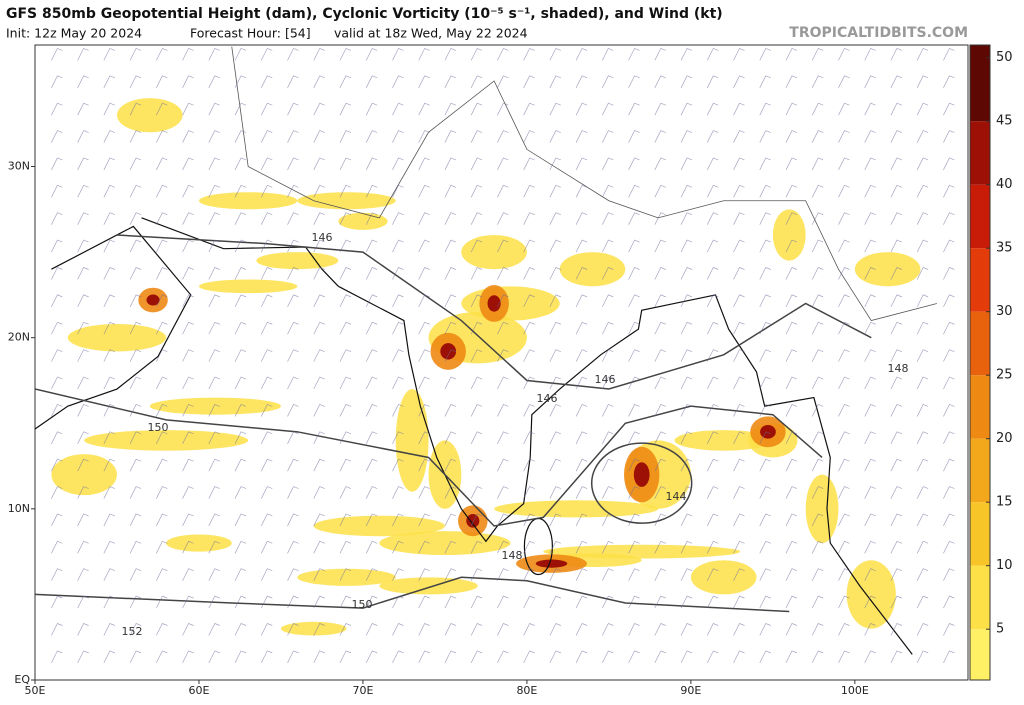 This screenshot has height=705, width=1024. I want to click on colorbar-segment, so click(980, 280).